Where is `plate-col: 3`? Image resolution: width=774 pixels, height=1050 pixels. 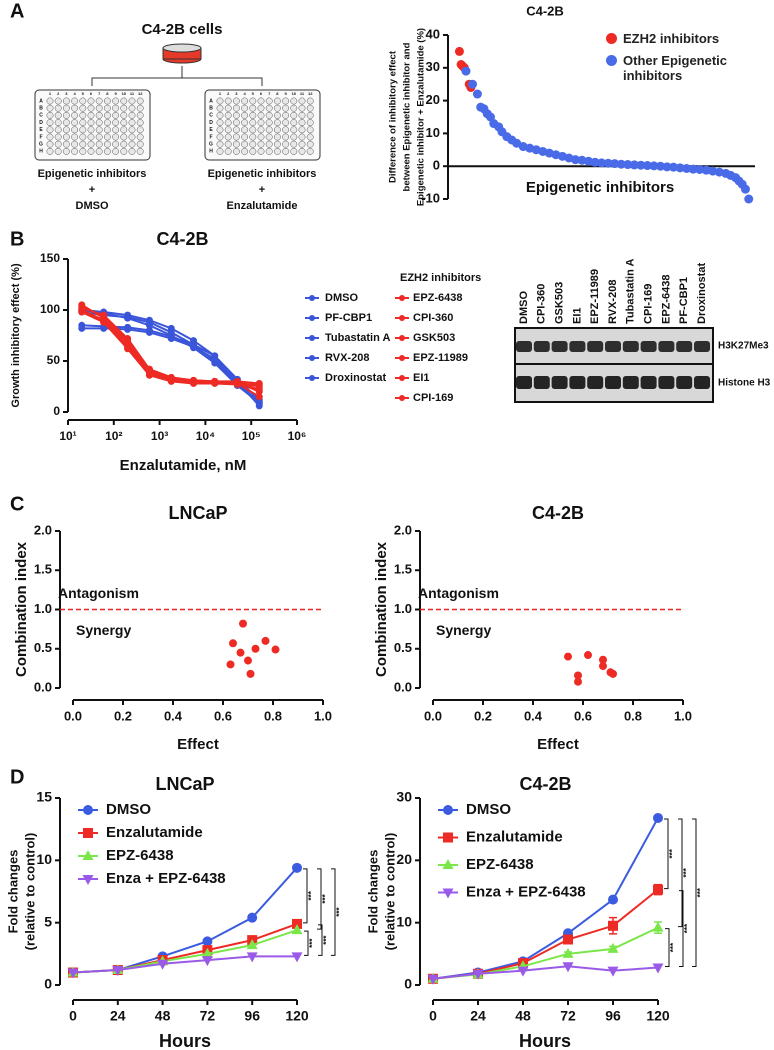 plate-col: 3 is located at coordinates (66, 93).